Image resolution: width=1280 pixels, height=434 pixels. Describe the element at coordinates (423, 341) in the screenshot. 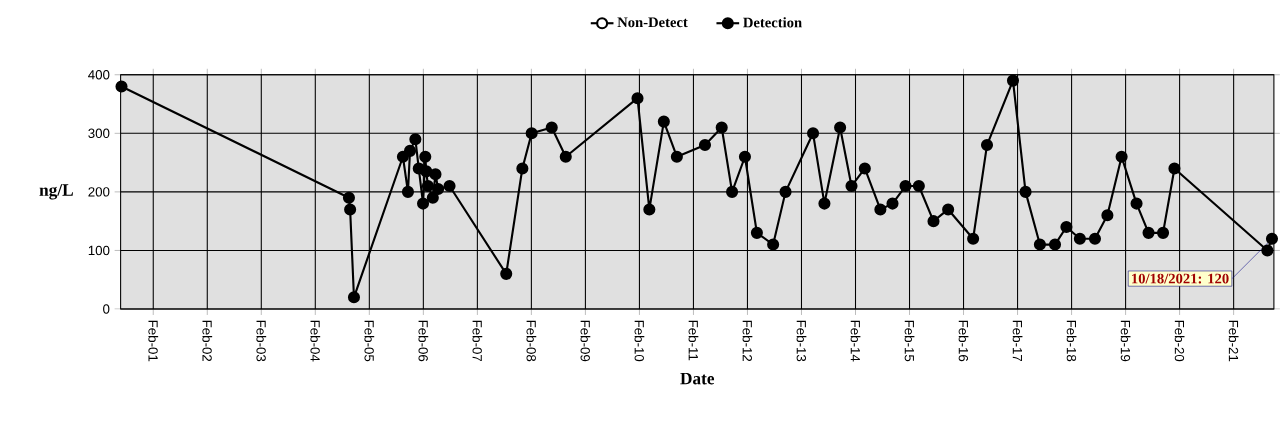

I see `x-tick-label: Feb-06` at that location.